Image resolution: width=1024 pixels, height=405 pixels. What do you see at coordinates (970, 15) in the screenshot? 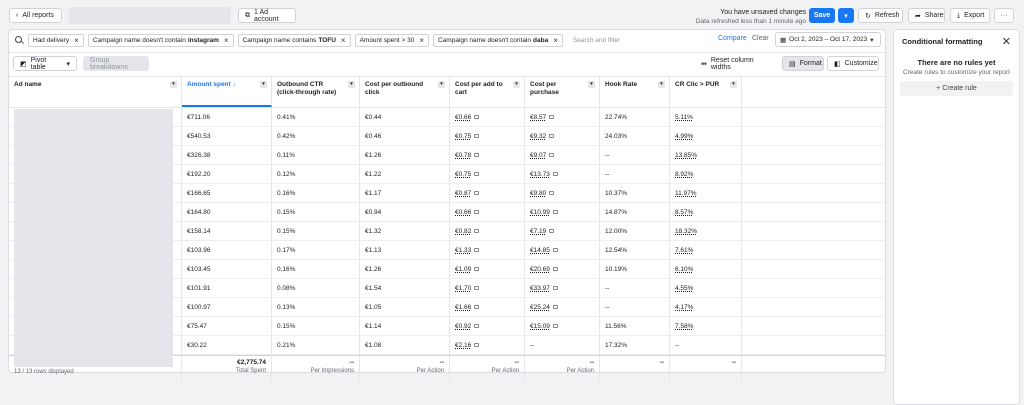
I see `export-button: ⤓ Export` at bounding box center [970, 15].